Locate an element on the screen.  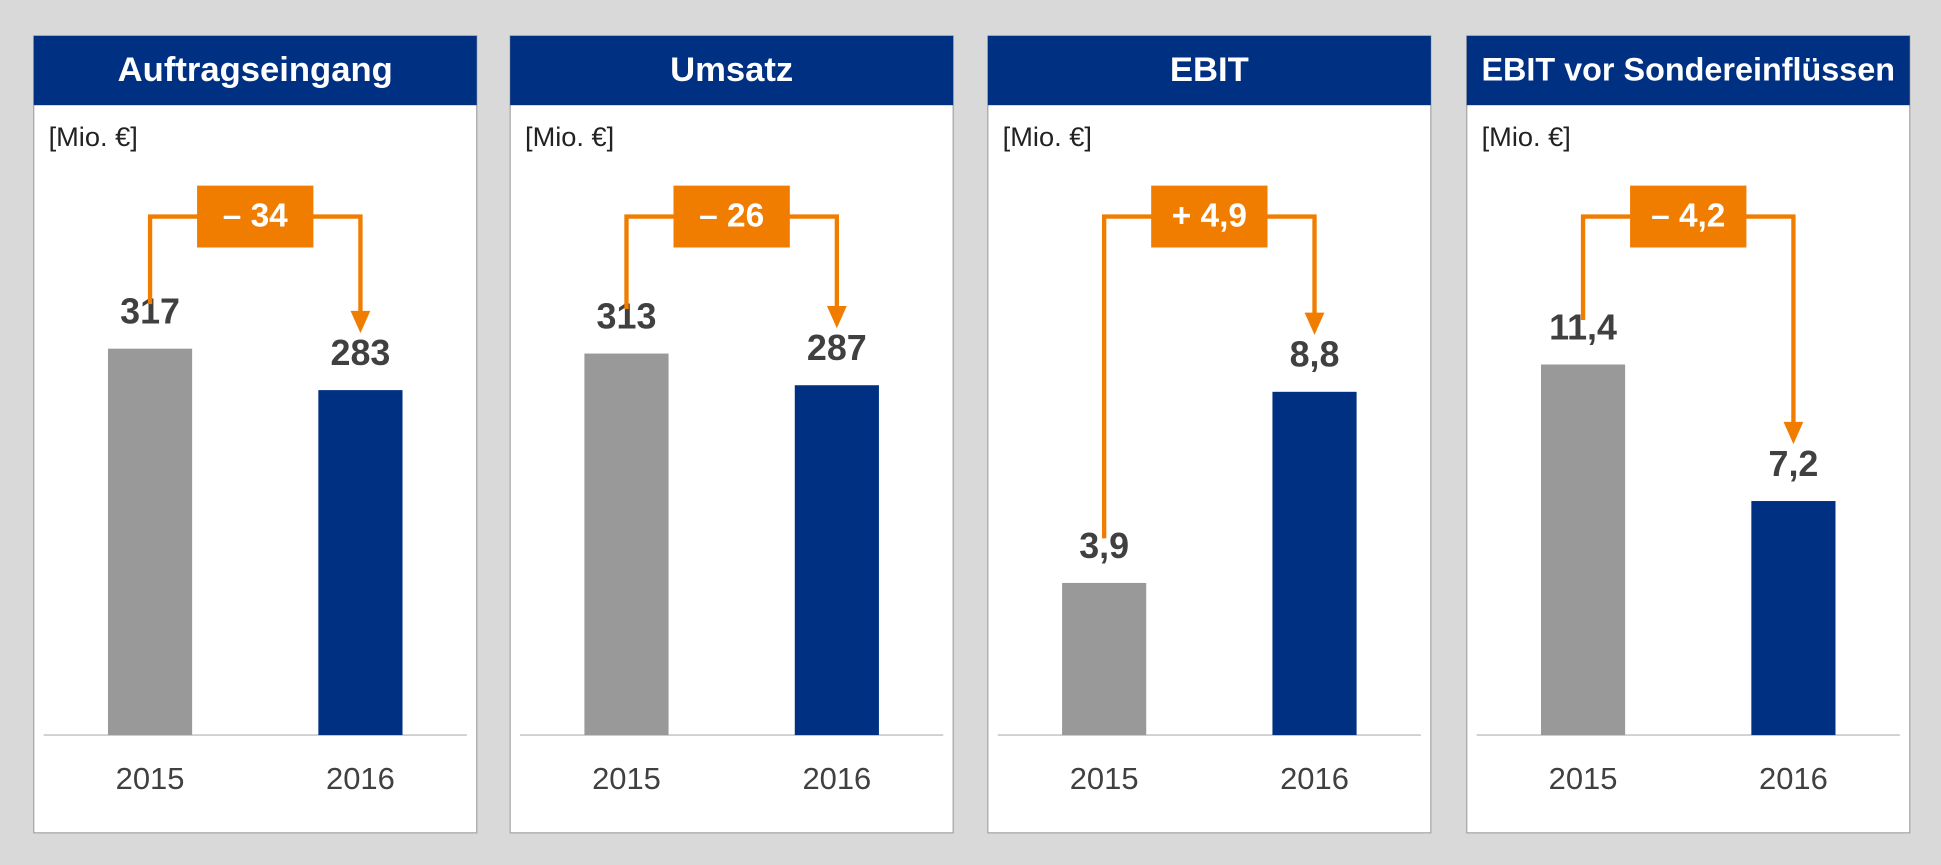
panel-title: Auftragseingang is located at coordinates (255, 70).